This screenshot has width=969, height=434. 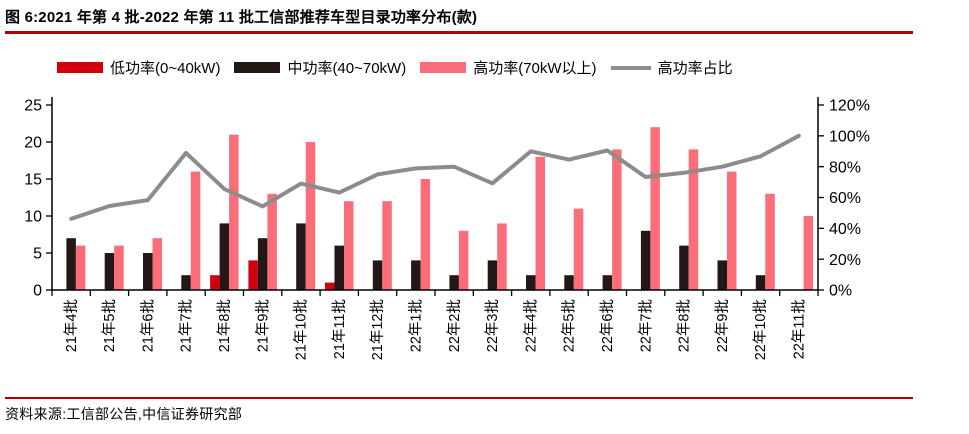 I want to click on legend-high-power-ratio-label: 高功率占比, so click(x=695, y=68).